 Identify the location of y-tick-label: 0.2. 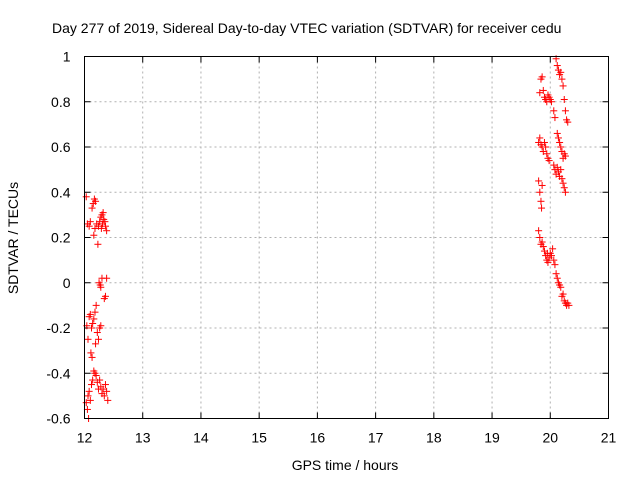
(61, 238).